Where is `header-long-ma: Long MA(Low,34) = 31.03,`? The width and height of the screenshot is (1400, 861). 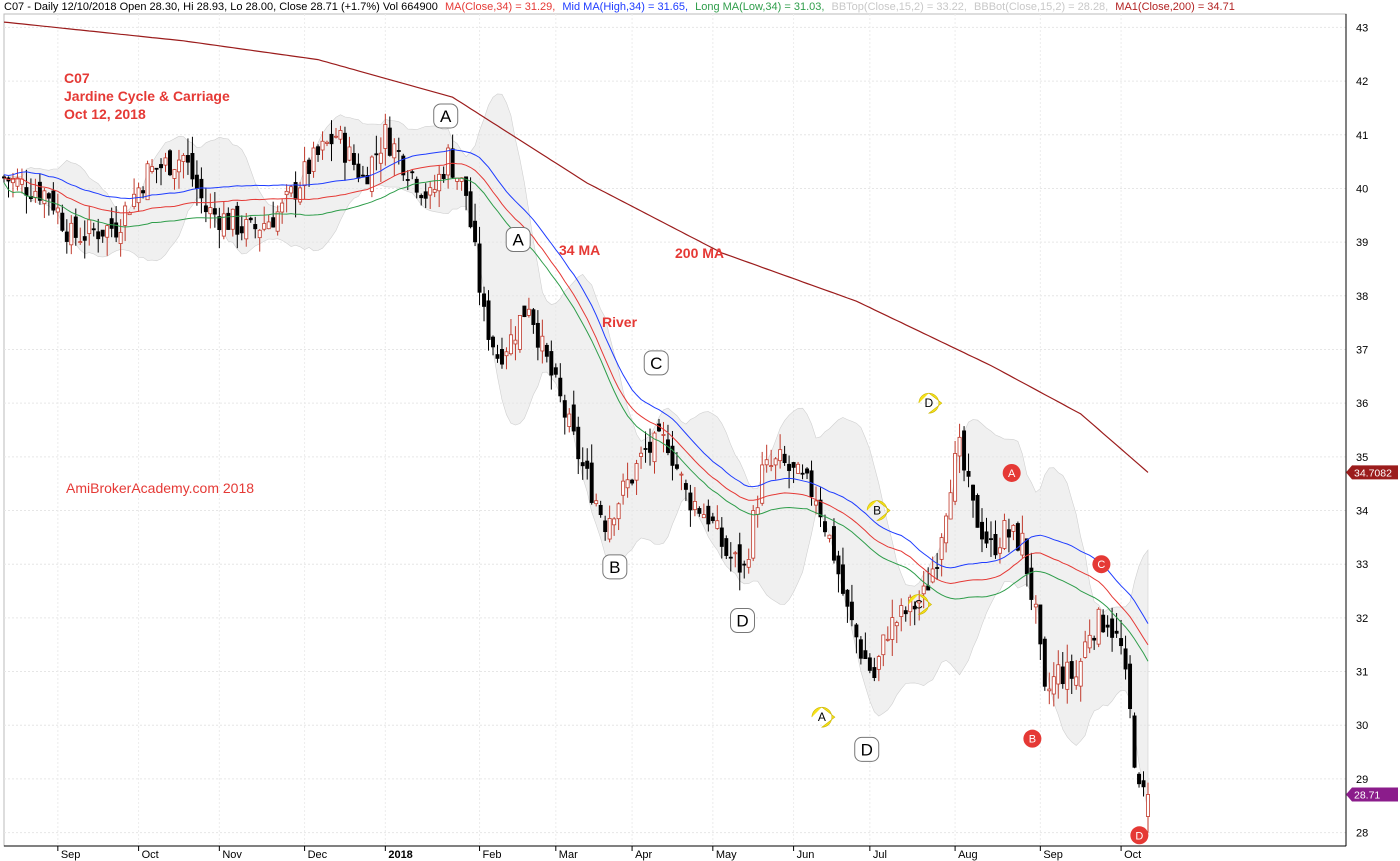 header-long-ma: Long MA(Low,34) = 31.03, is located at coordinates (760, 7).